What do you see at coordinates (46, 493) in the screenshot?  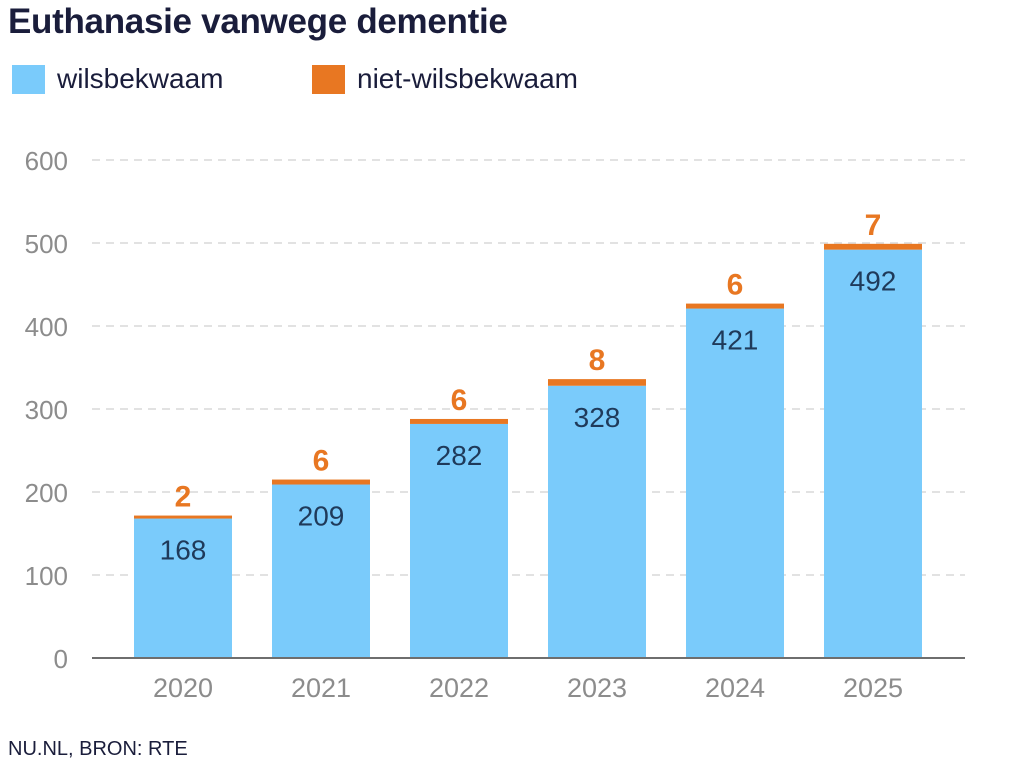 I see `y-tick-label: 200` at bounding box center [46, 493].